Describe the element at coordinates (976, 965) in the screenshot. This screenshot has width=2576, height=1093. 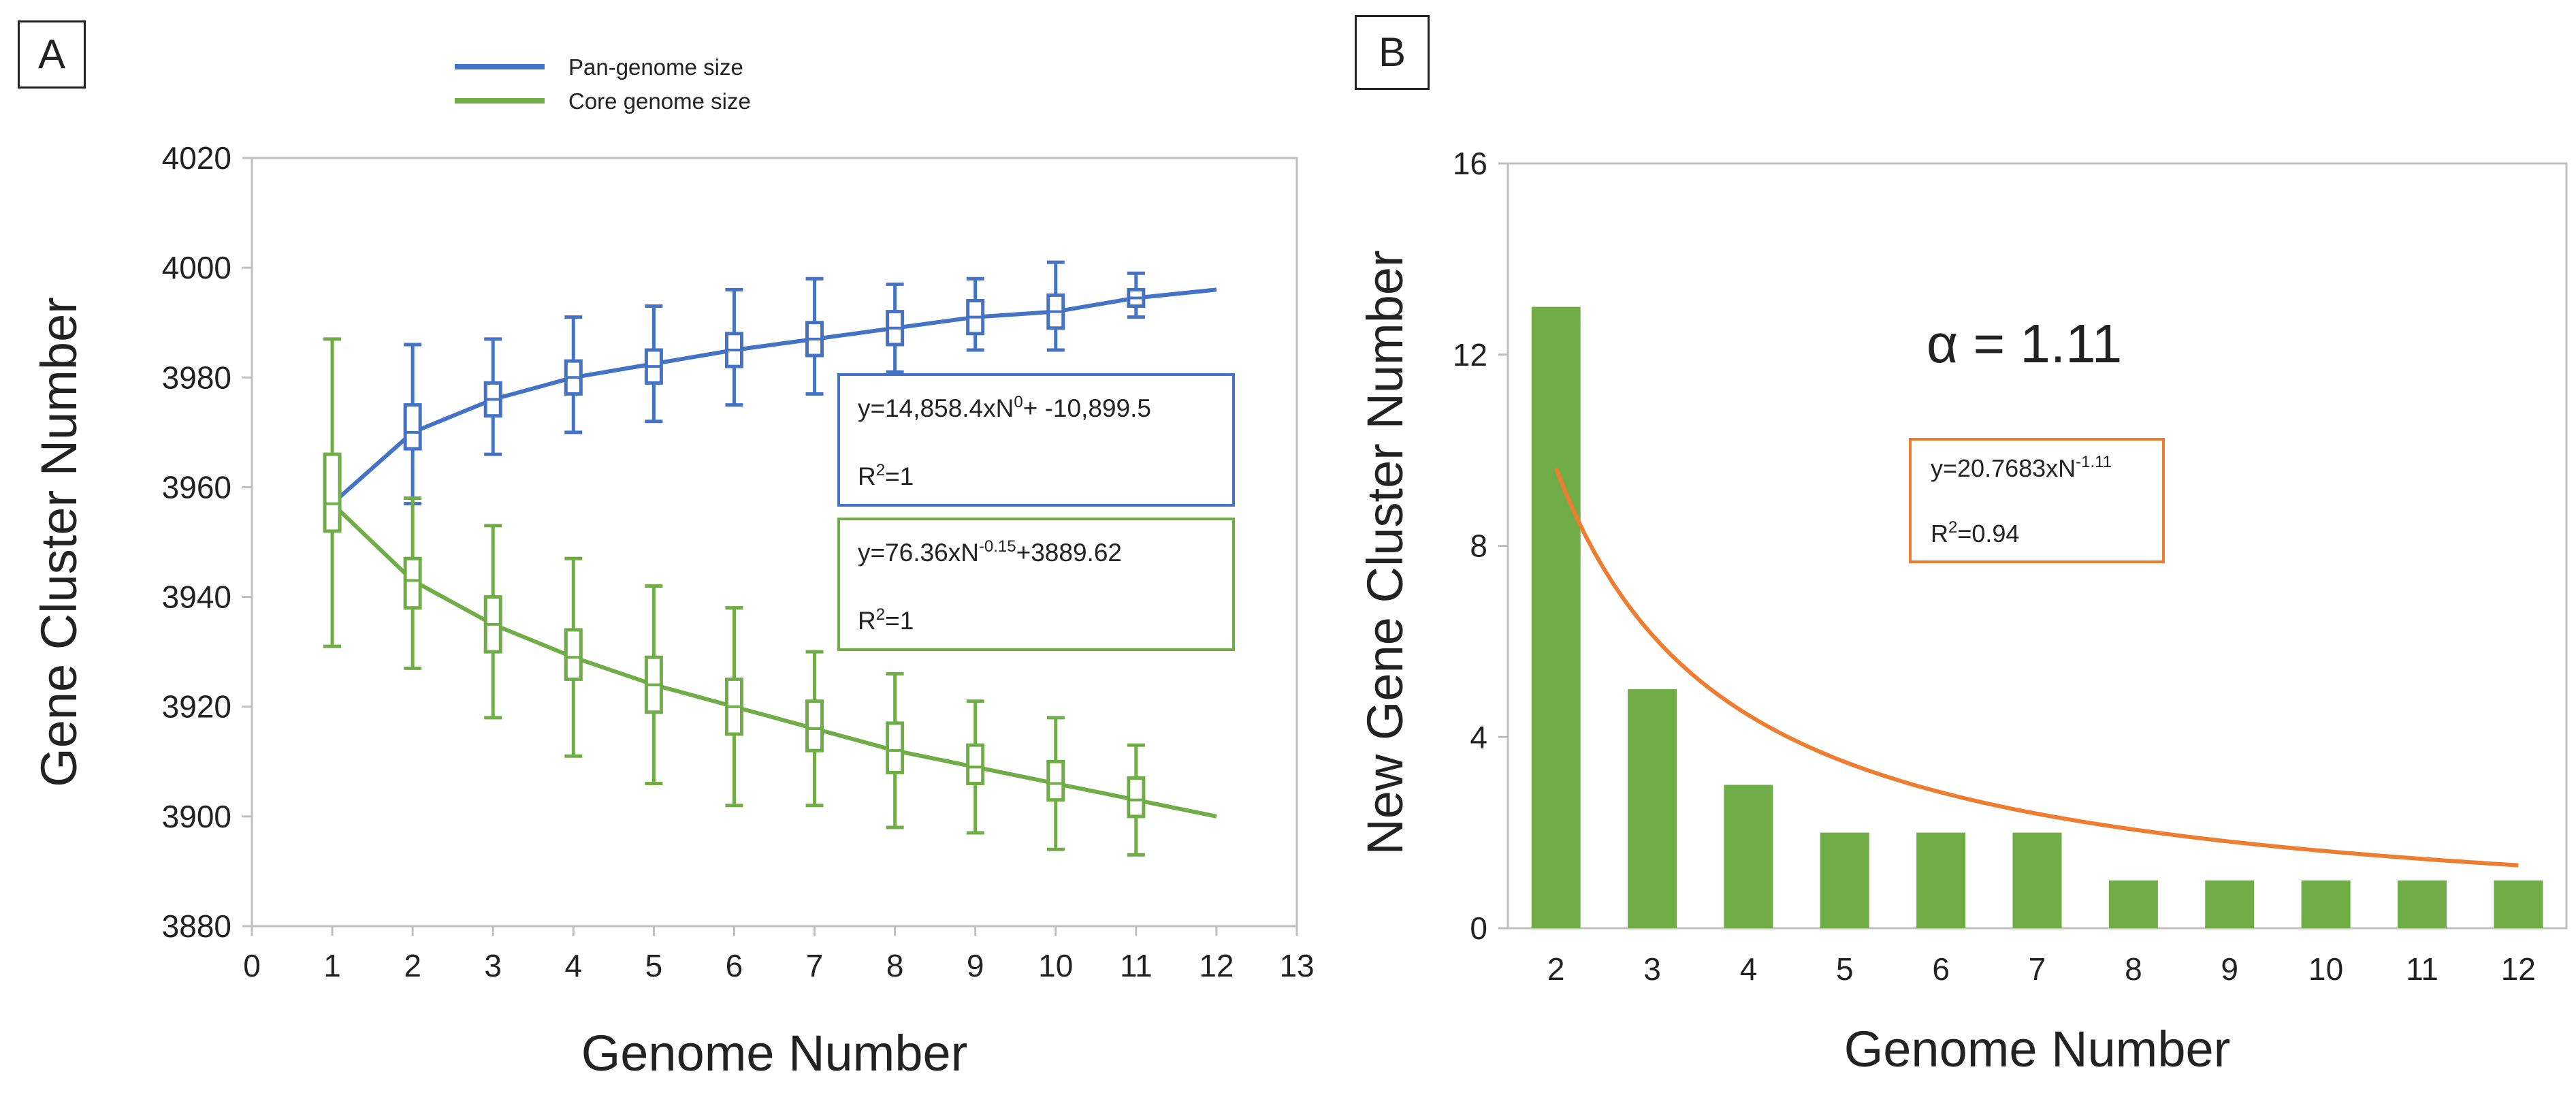
I see `x-tick-label-a: 9` at that location.